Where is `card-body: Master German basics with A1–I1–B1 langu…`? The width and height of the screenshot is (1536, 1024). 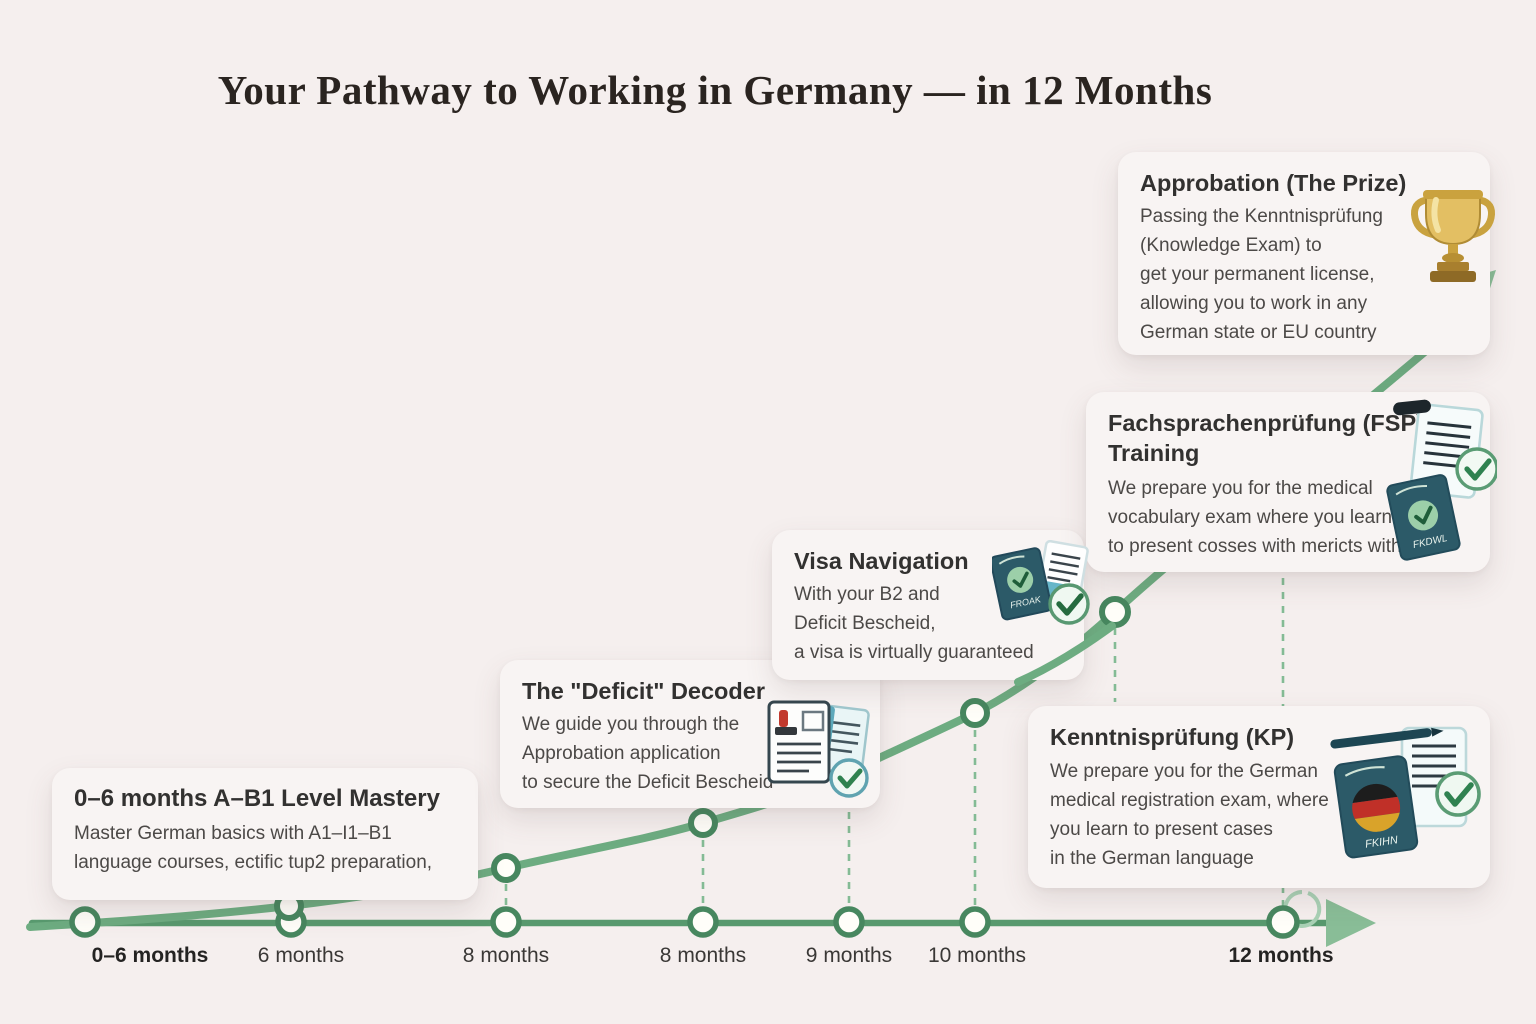 card-body: Master German basics with A1–I1–B1 langu… is located at coordinates (253, 847).